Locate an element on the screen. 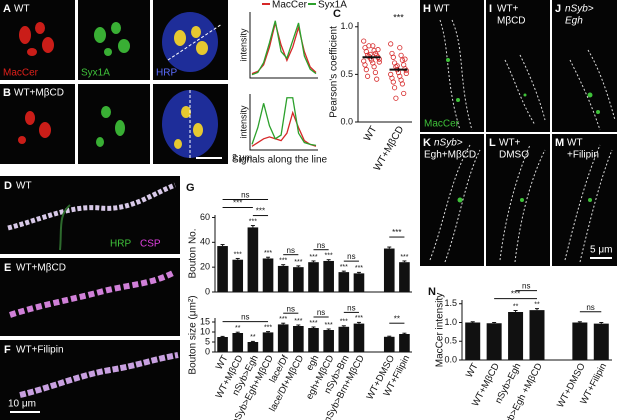  panel-letter: N is located at coordinates (432, 292).